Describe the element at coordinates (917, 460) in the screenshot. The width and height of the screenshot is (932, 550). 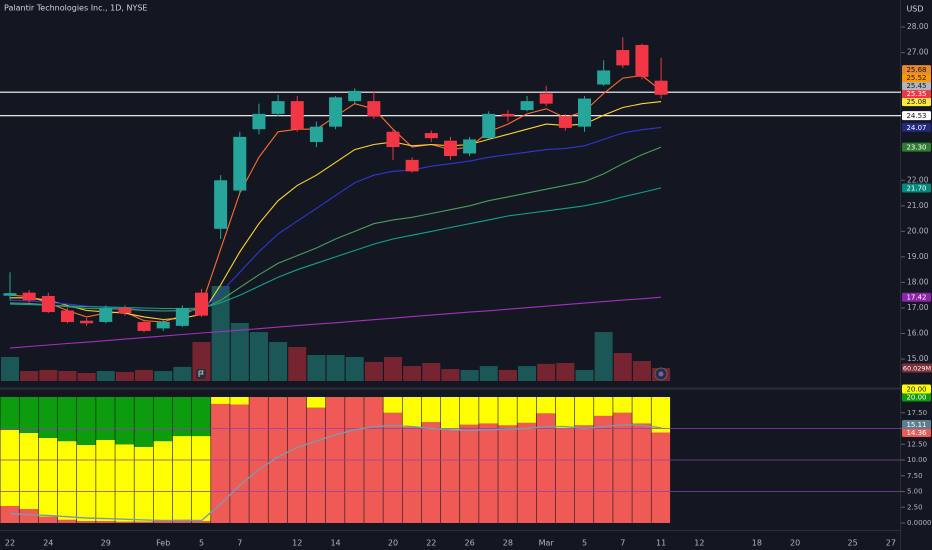
I see `y-tick-label: 10.00` at that location.